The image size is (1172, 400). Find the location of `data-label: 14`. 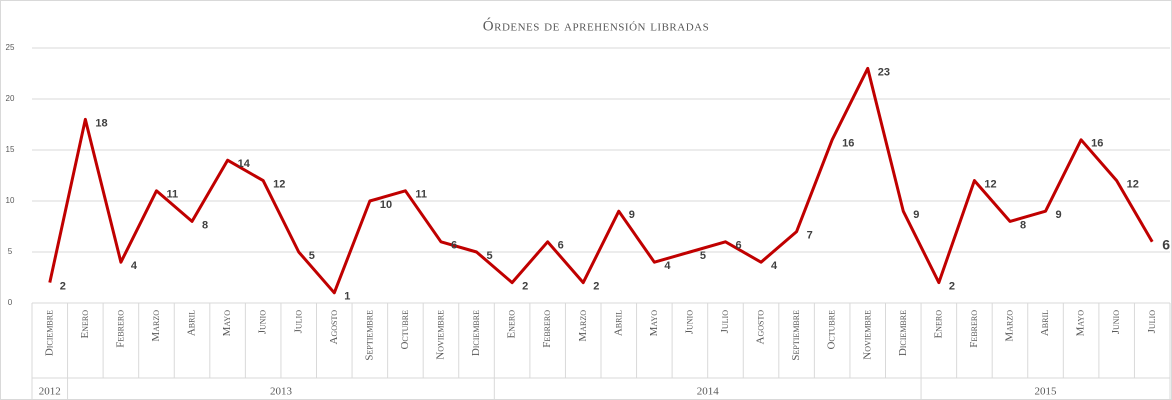

data-label: 14 is located at coordinates (244, 164).